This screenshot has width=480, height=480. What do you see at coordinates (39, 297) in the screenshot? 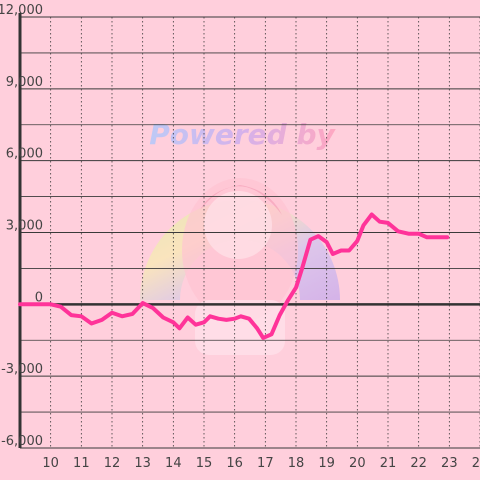
I see `y-tick-label: 0` at bounding box center [39, 297].